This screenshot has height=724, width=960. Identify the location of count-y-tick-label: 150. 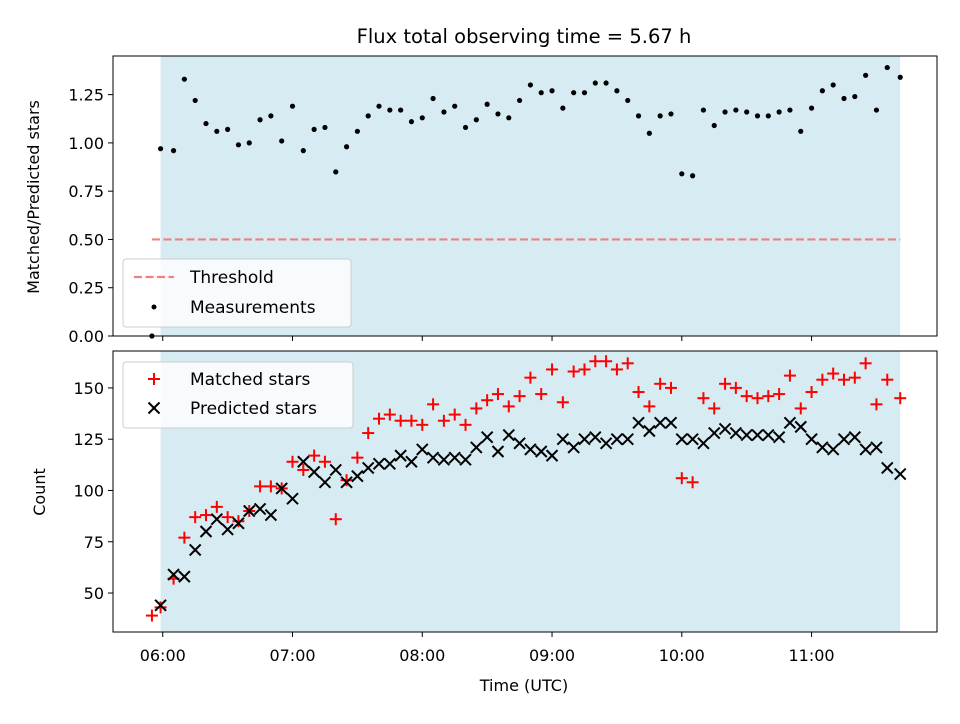
(88, 388).